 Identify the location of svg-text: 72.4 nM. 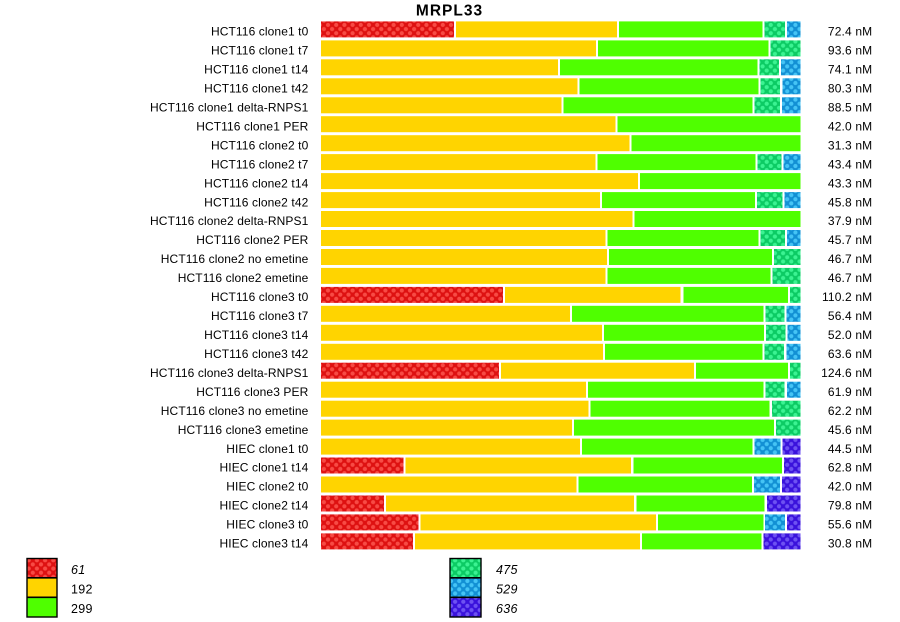
(850, 32).